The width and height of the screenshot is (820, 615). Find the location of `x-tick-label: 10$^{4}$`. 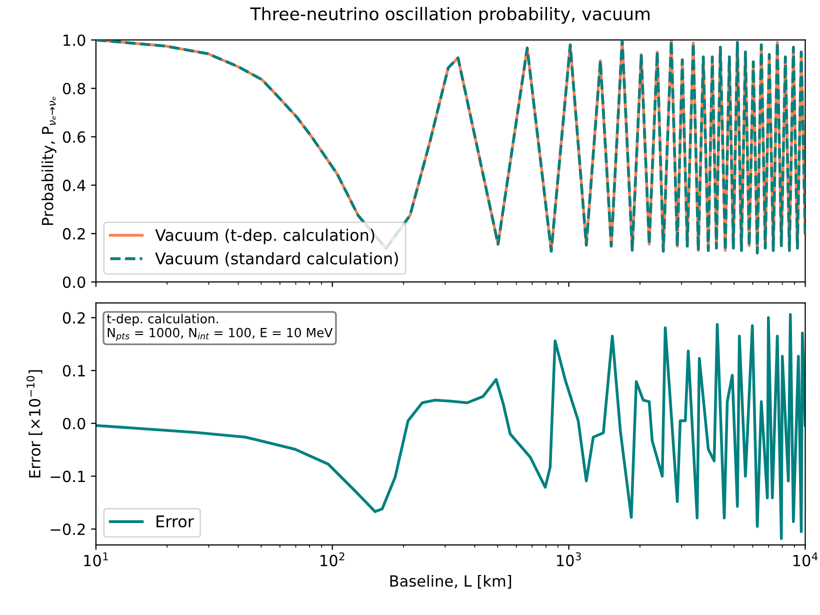

x-tick-label: 10$^{4}$ is located at coordinates (805, 559).